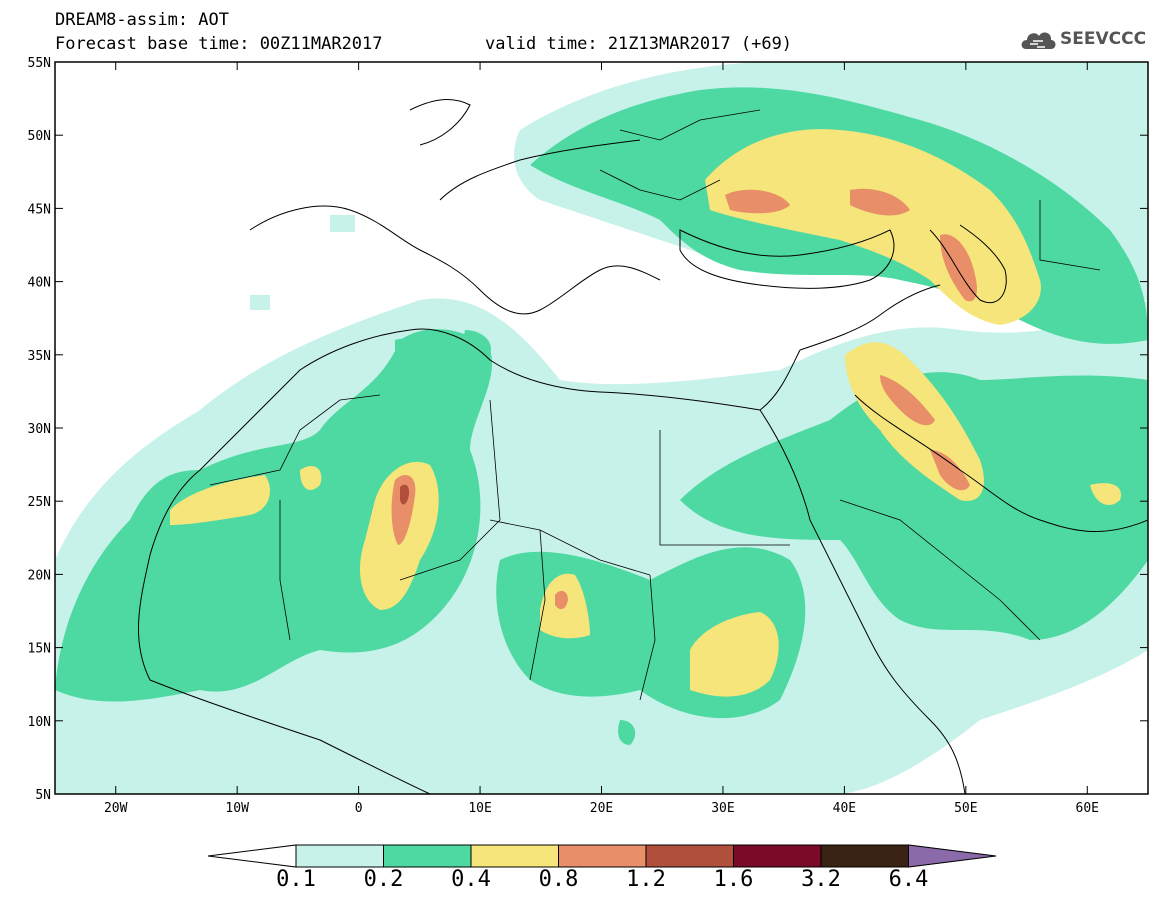 This screenshot has width=1165, height=905. What do you see at coordinates (39, 63) in the screenshot?
I see `lat-tick-label: 55N` at bounding box center [39, 63].